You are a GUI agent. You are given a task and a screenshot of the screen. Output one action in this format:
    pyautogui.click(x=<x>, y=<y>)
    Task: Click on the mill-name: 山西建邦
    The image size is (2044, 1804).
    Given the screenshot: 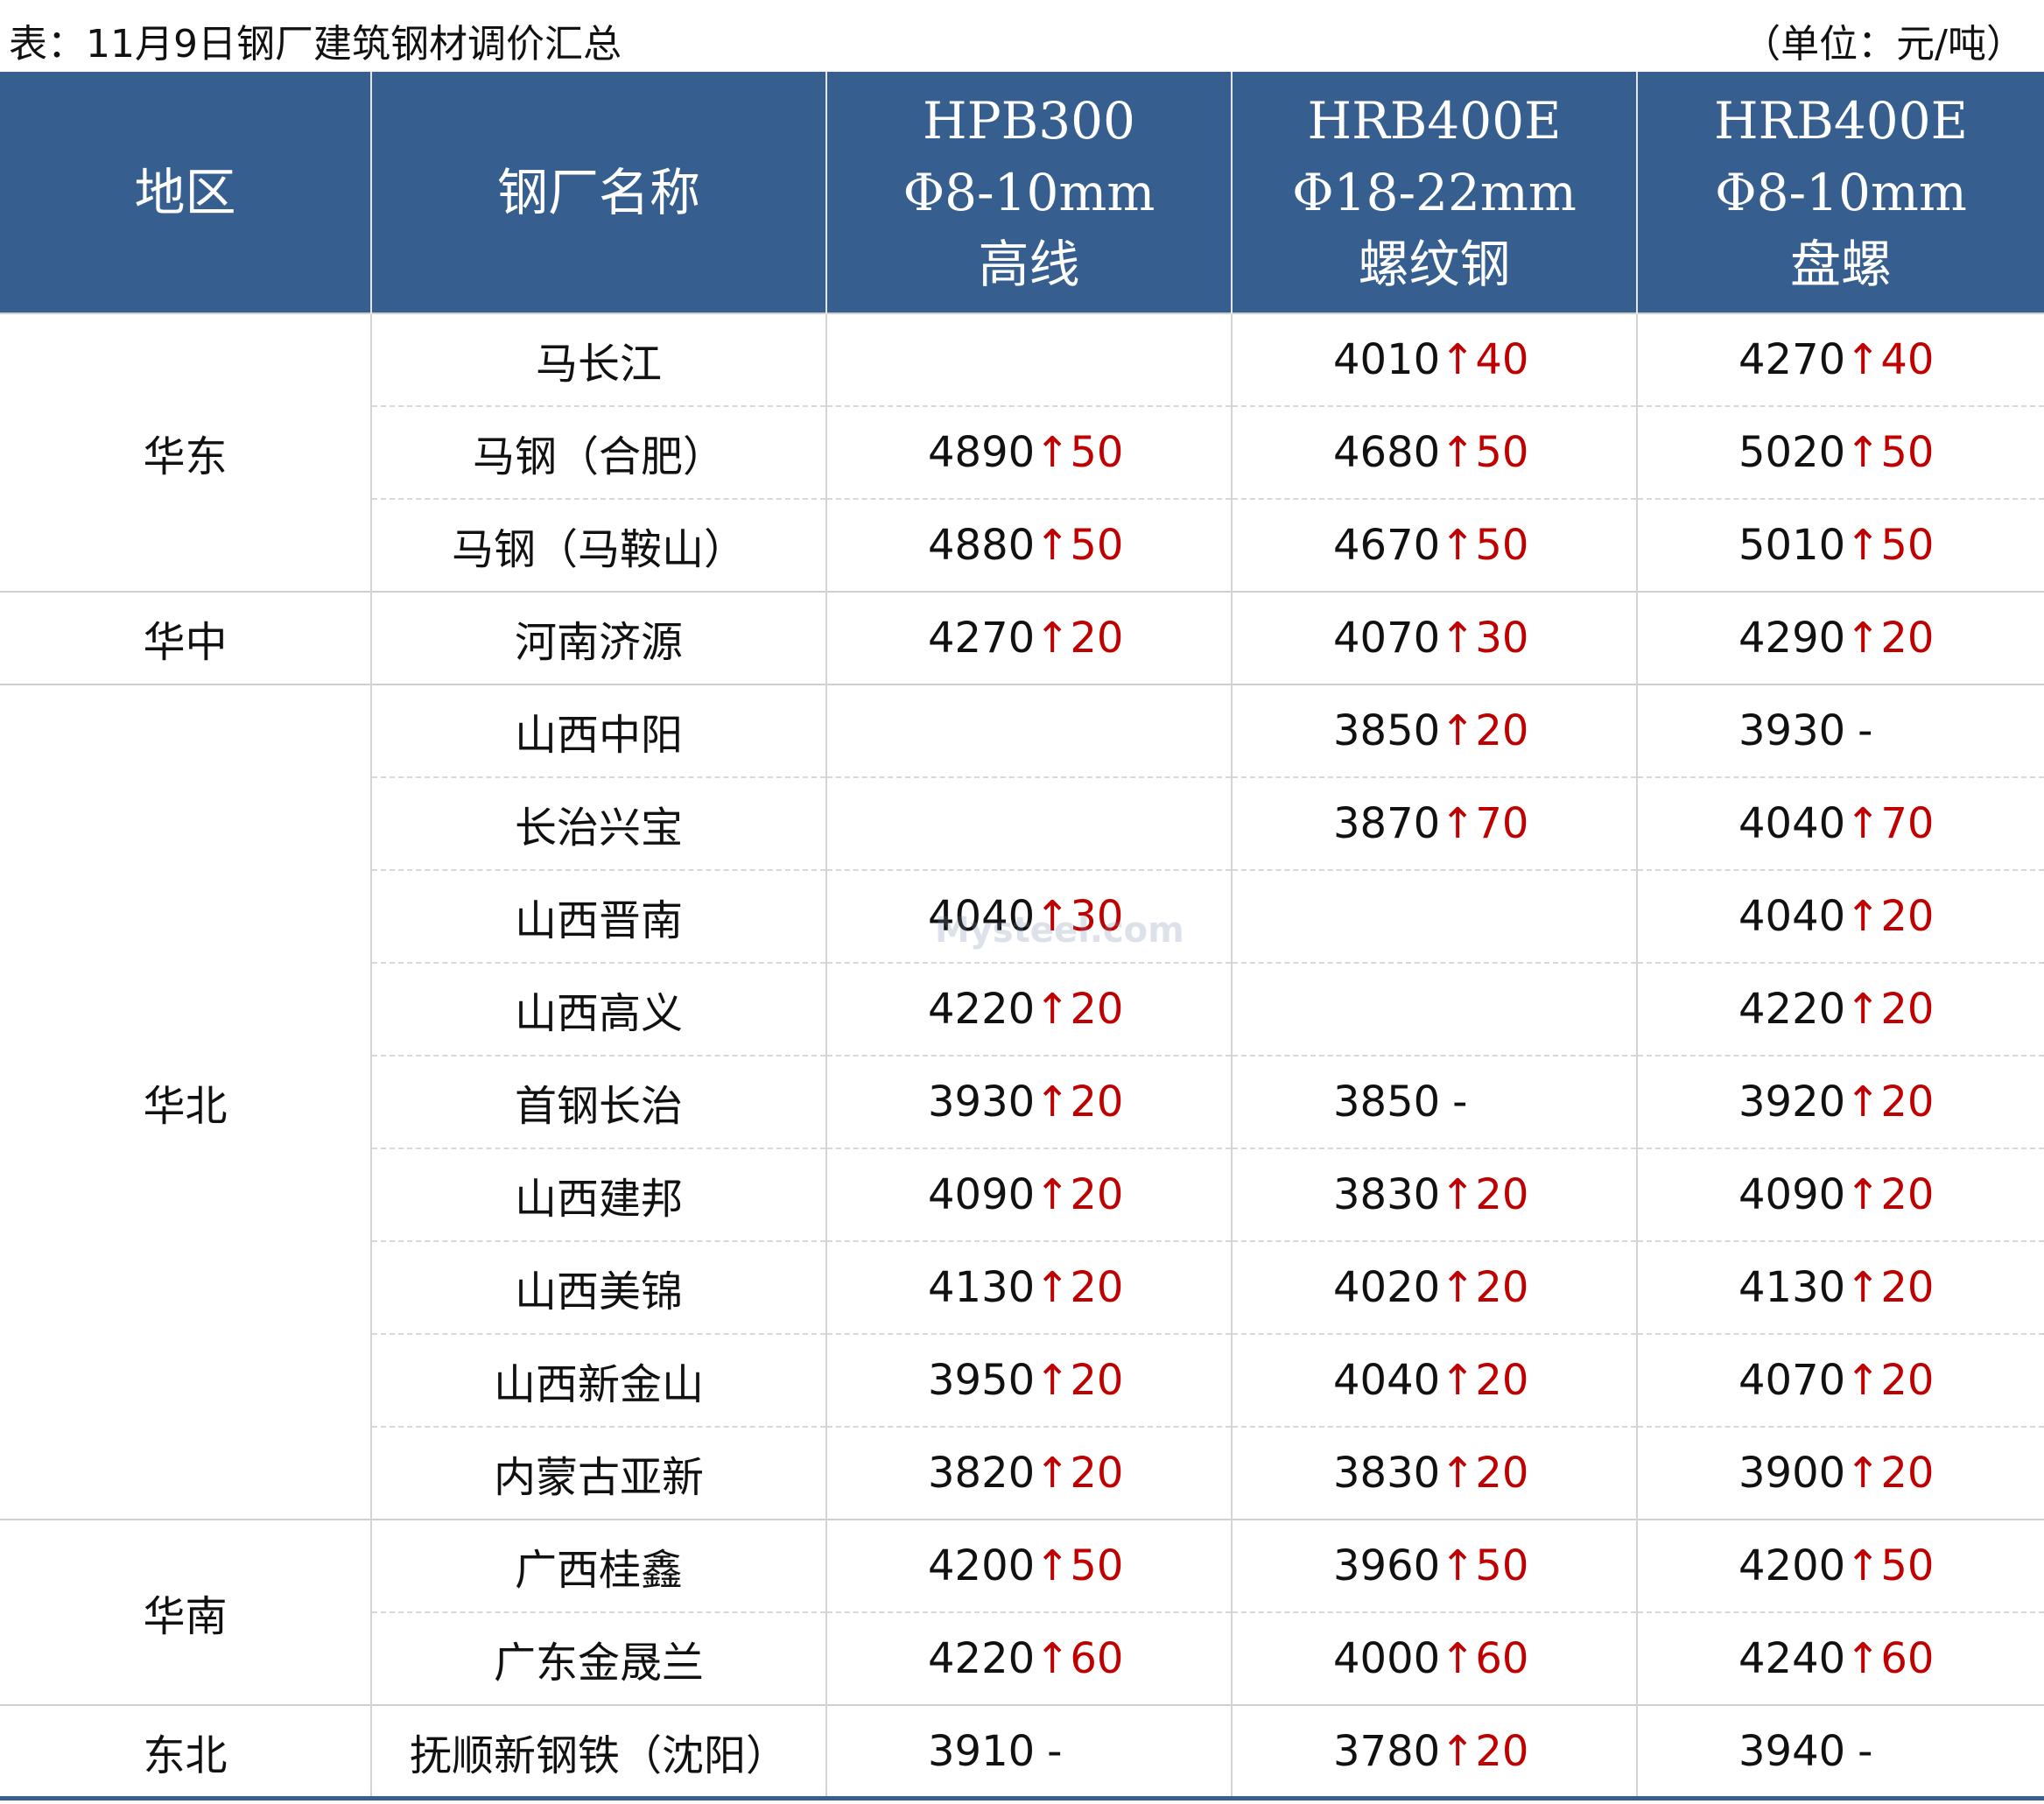 What is the action you would take?
    pyautogui.click(x=598, y=1195)
    